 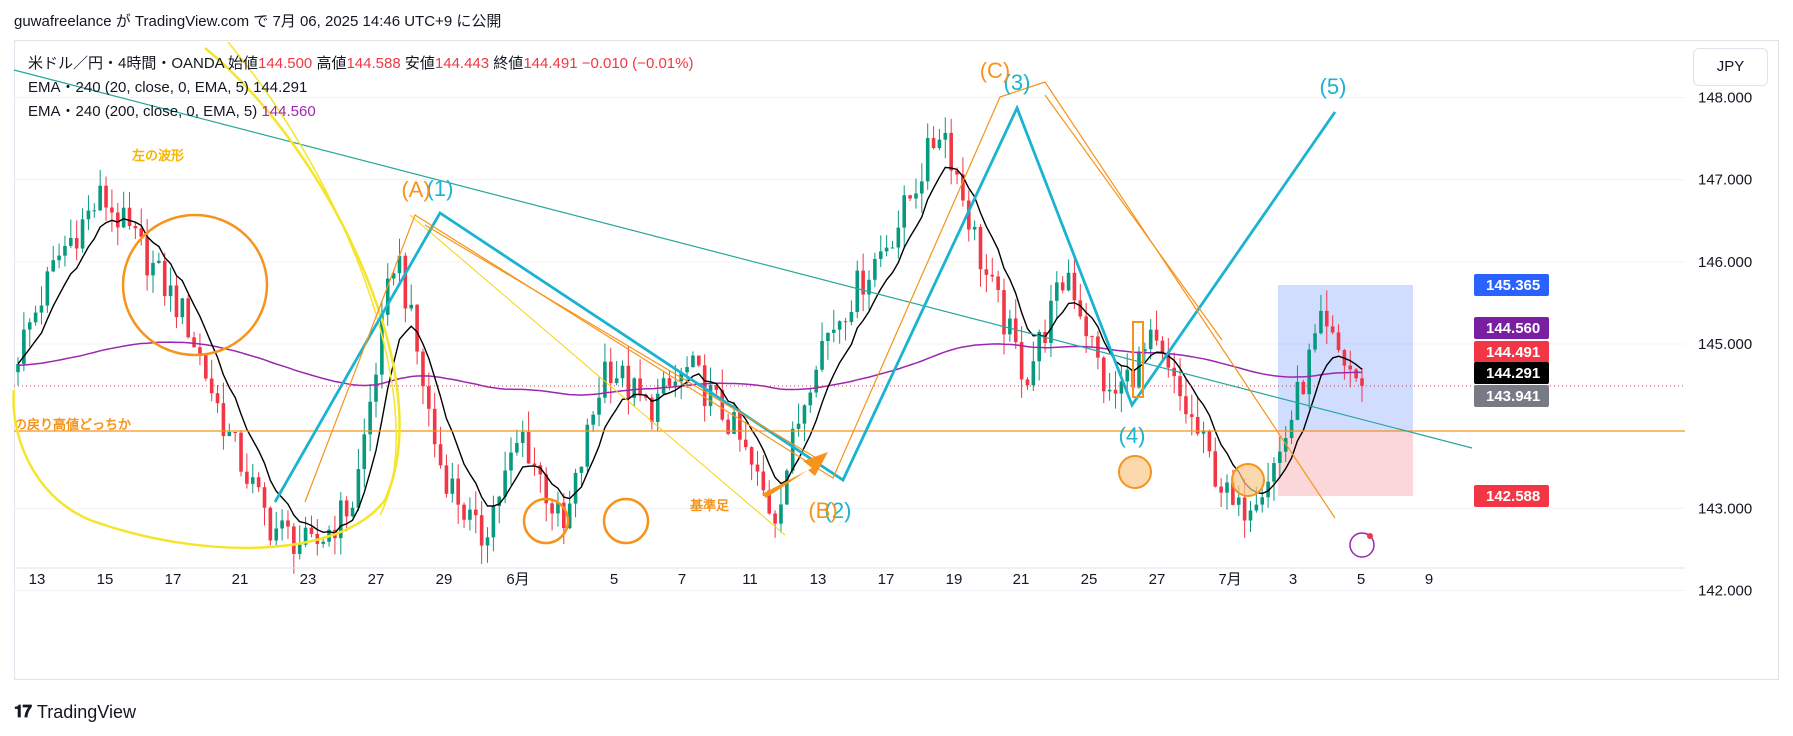 I want to click on y-tick-label: 147.000, so click(x=1725, y=180).